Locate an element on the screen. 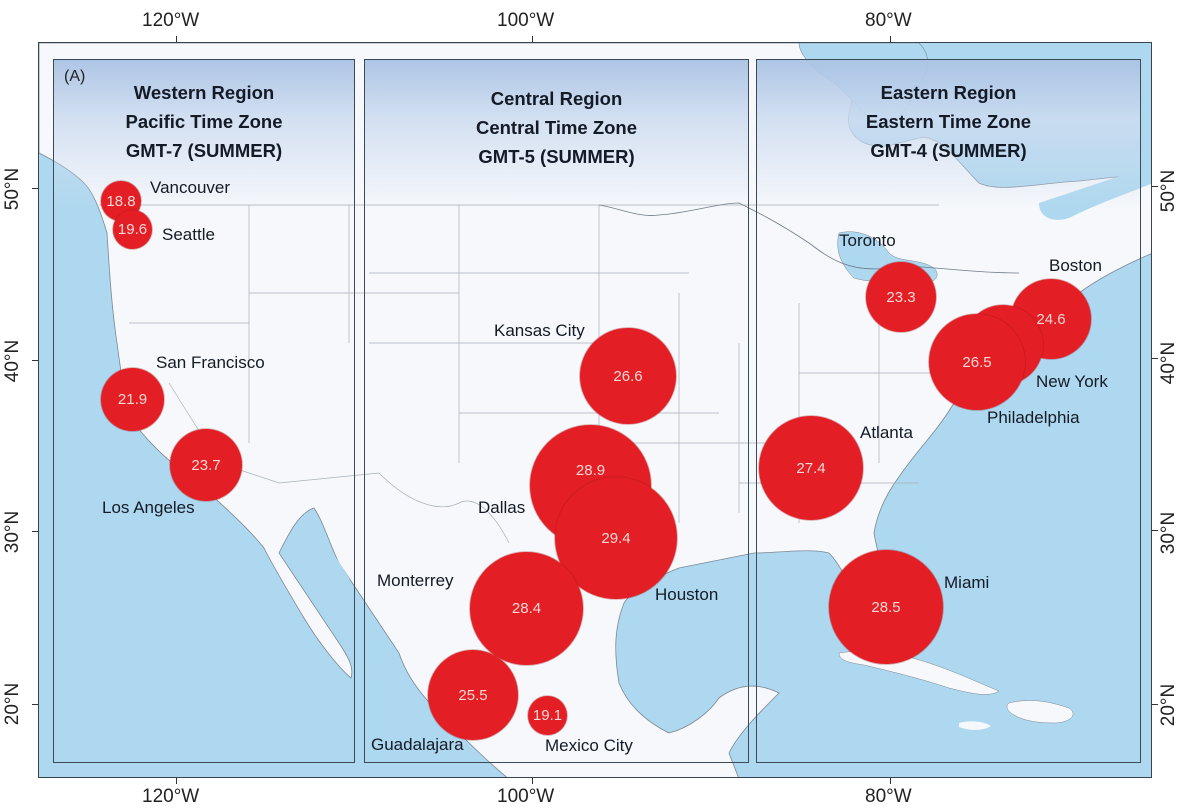 The width and height of the screenshot is (1200, 808). lat-label-left-50n: 50°N is located at coordinates (13, 189).